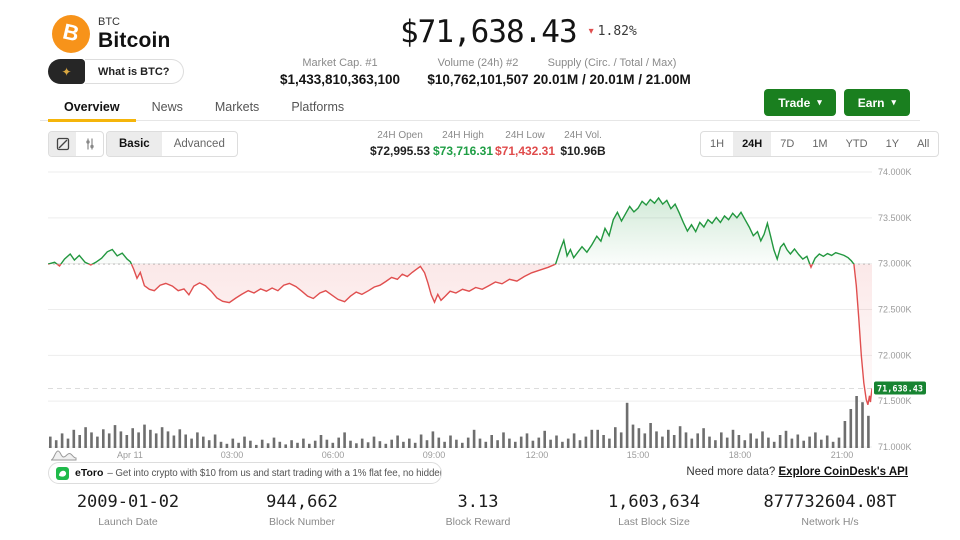 This screenshot has height=540, width=960. Describe the element at coordinates (893, 102) in the screenshot. I see `chevron-down-icon: ▾` at that location.